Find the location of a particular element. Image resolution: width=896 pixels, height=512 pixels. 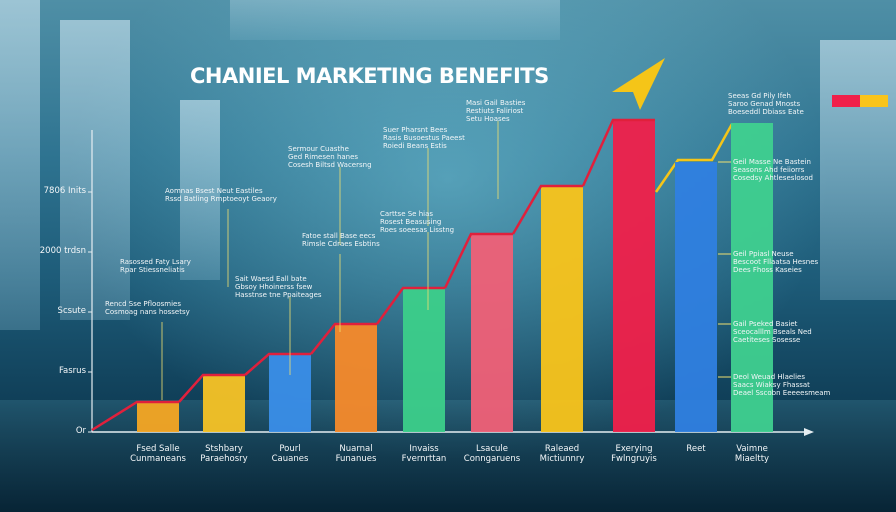

y-tick-label: 7806 Inits is located at coordinates (64, 191).